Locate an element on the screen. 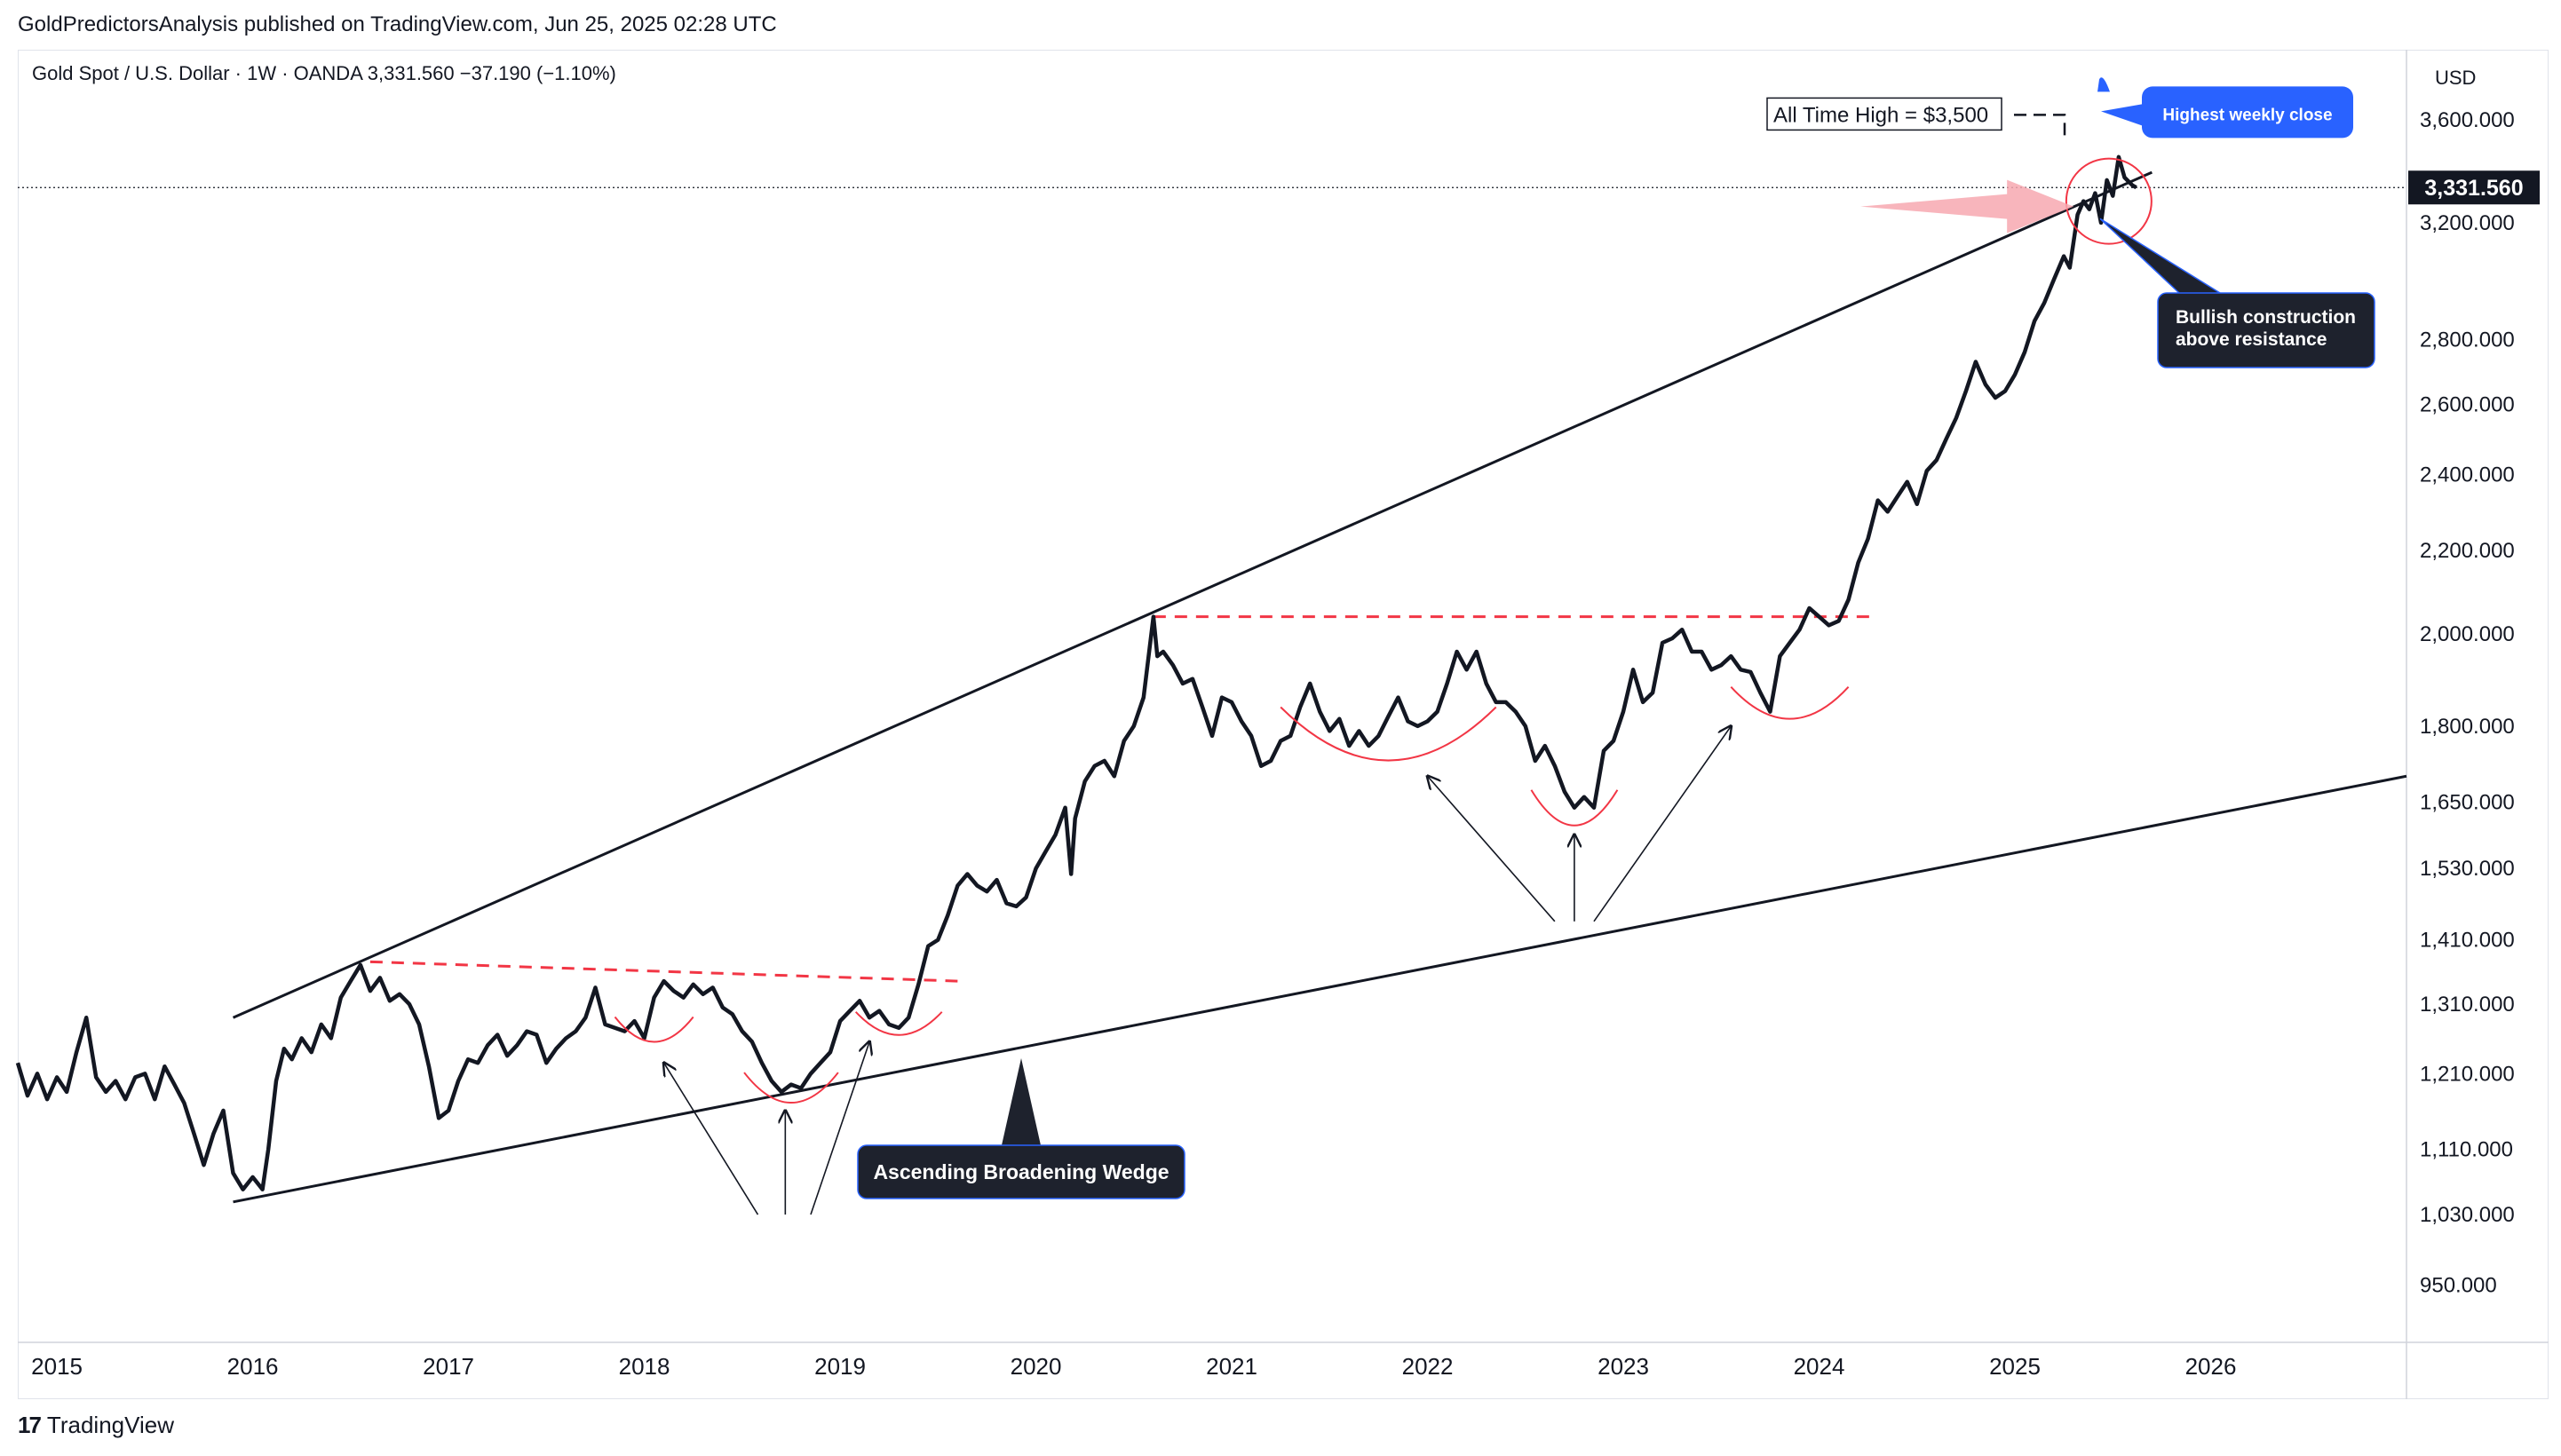 Image resolution: width=2561 pixels, height=1456 pixels. y-tick-label: 1,410.000 is located at coordinates (2467, 941).